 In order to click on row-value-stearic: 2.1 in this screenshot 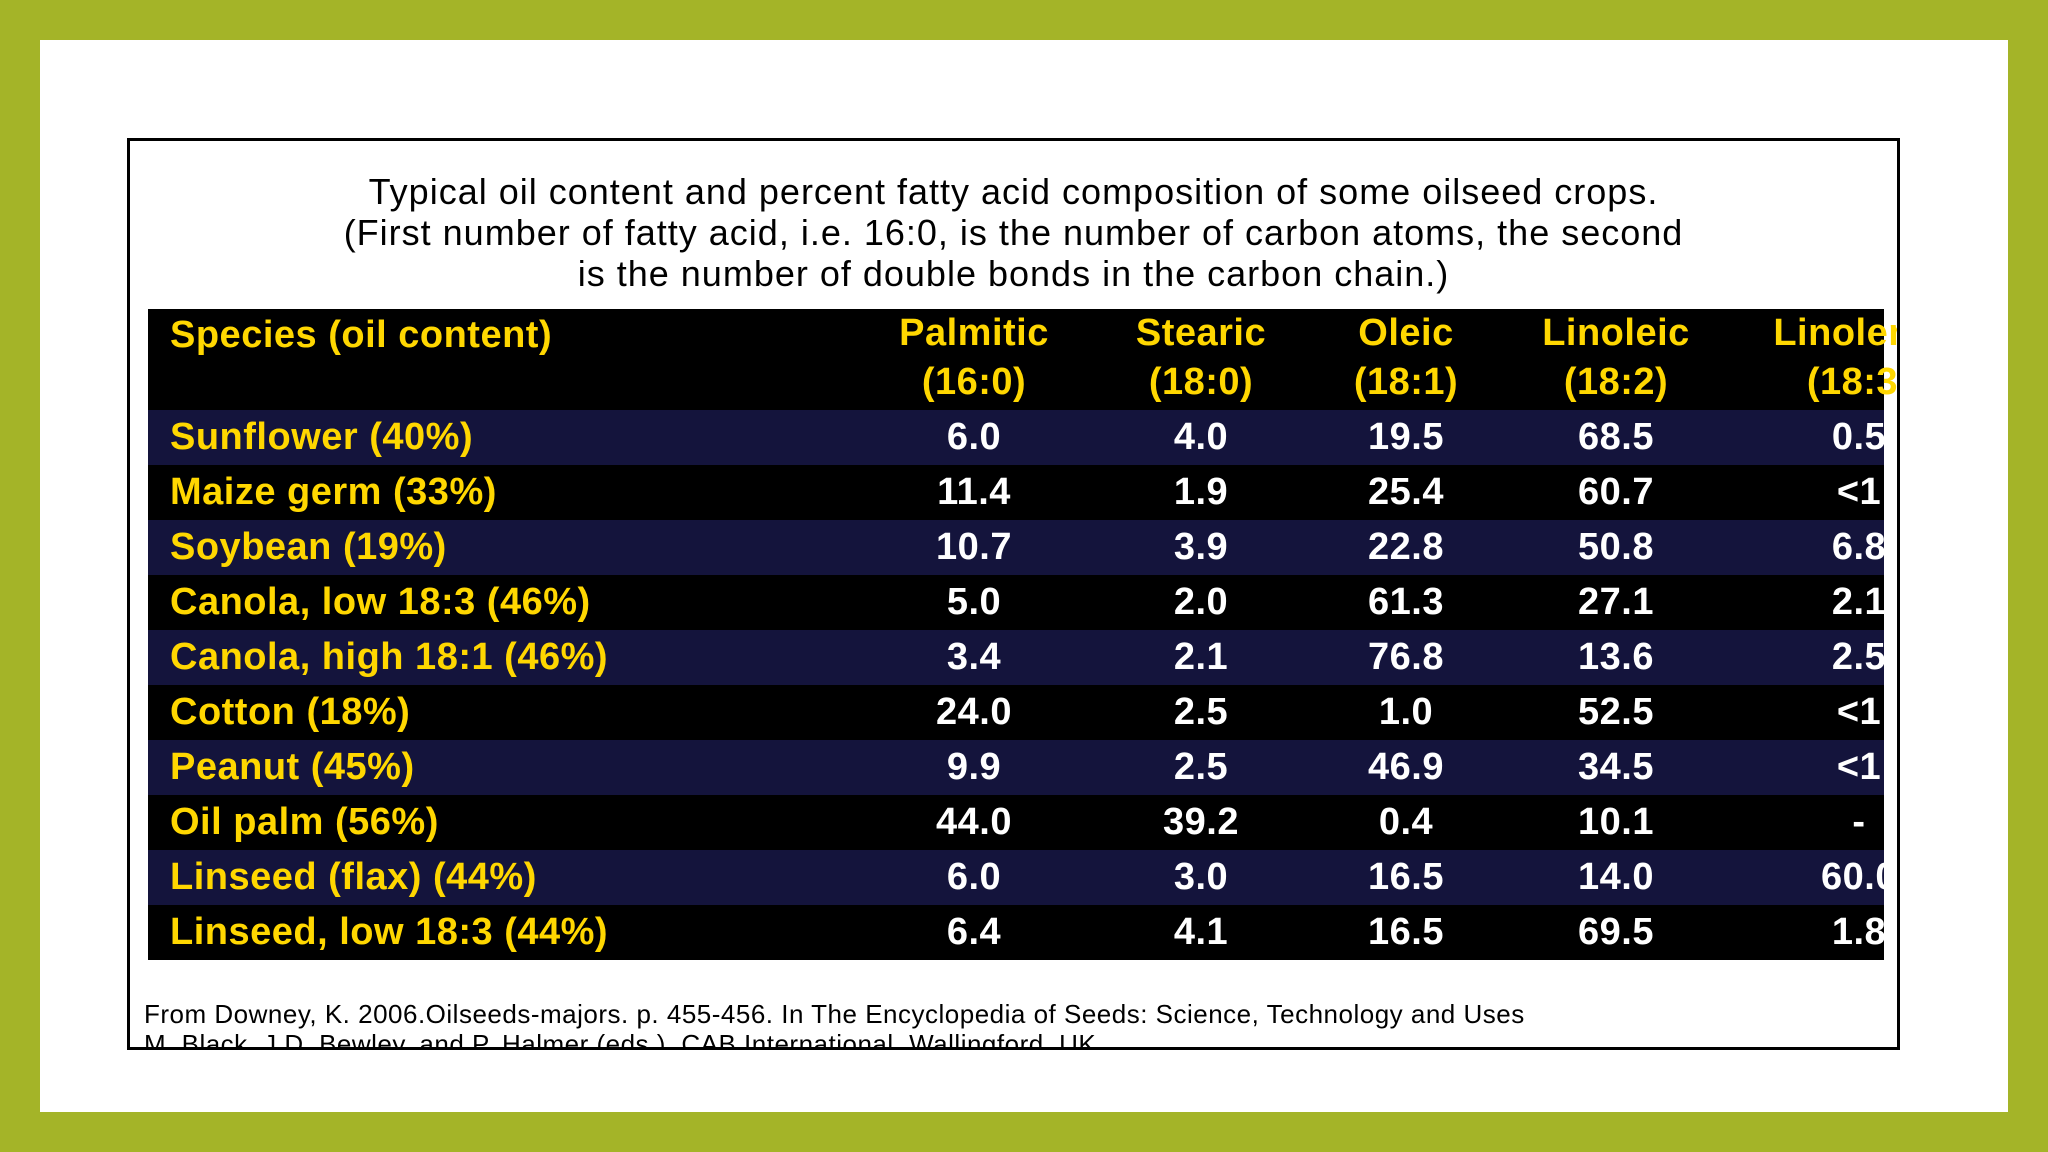, I will do `click(1201, 657)`.